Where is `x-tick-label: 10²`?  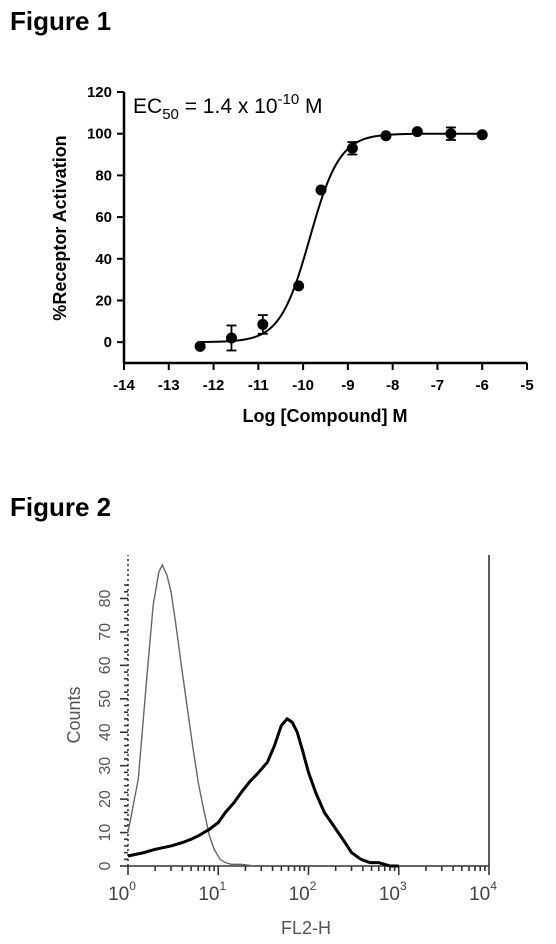
x-tick-label: 10² is located at coordinates (303, 892).